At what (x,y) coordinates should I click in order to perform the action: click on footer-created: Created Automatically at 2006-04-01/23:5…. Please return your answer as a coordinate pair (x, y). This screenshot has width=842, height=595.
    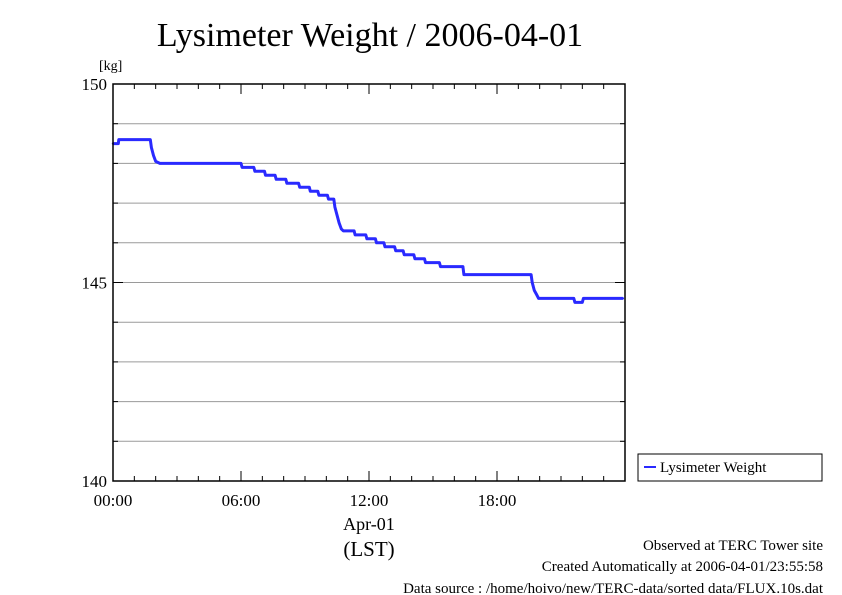
    Looking at the image, I should click on (682, 567).